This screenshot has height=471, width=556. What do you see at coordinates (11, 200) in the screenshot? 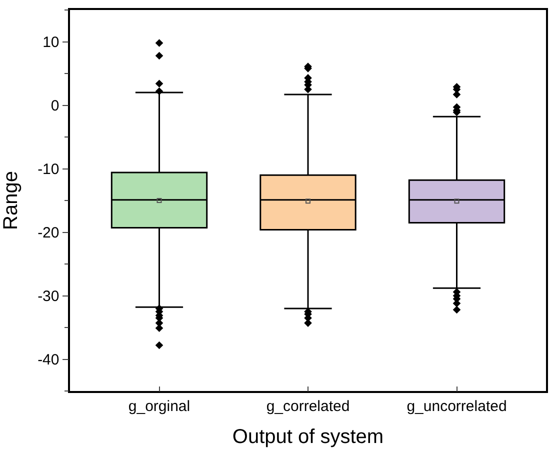
I see `y-axis-title: Range` at bounding box center [11, 200].